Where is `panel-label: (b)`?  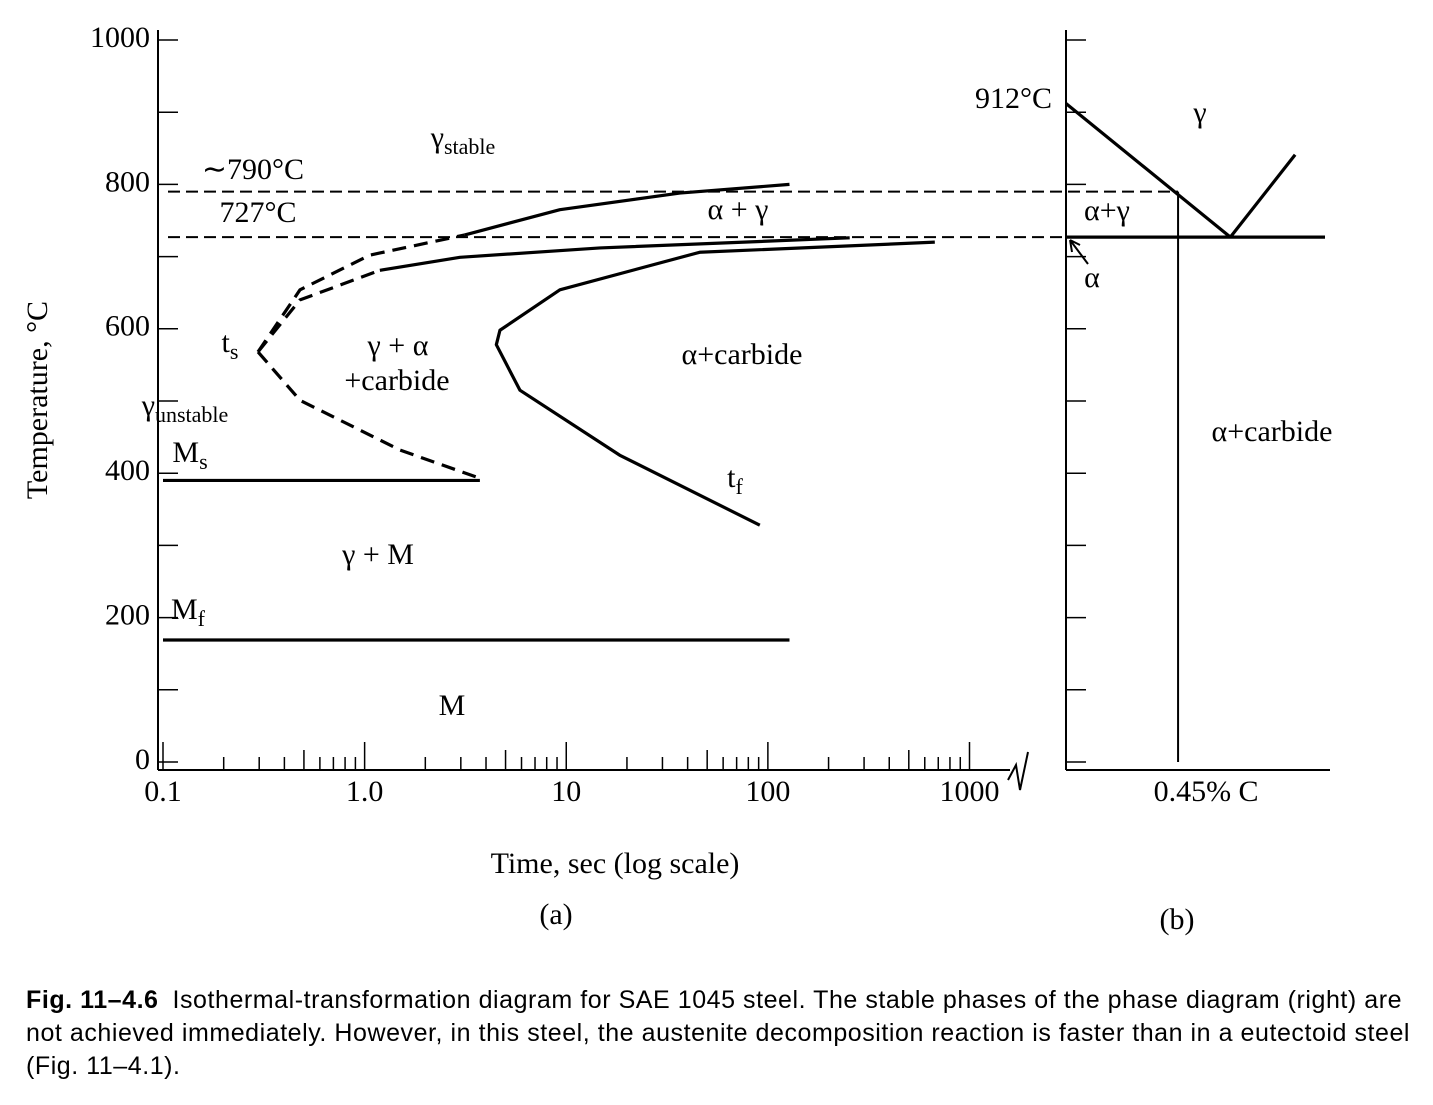 panel-label: (b) is located at coordinates (1177, 919).